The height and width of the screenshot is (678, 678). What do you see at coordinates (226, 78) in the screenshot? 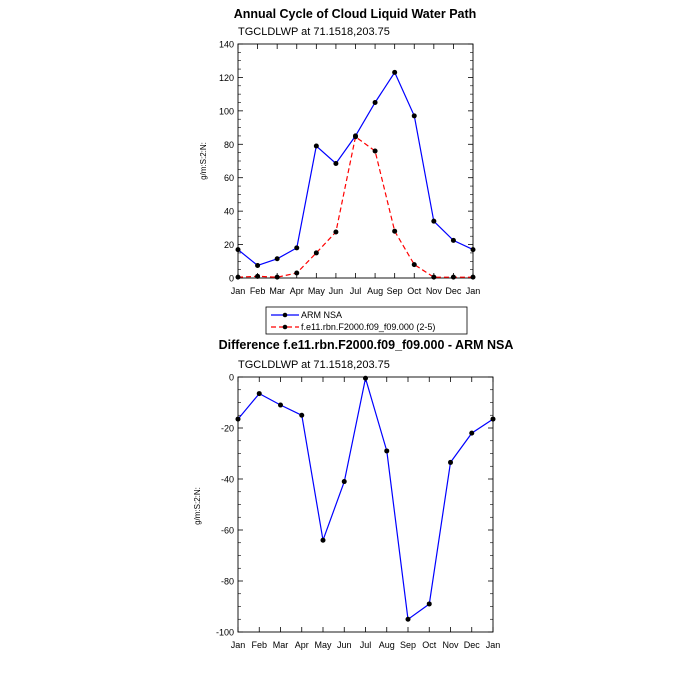
I see `top-ytick-label: 120` at bounding box center [226, 78].